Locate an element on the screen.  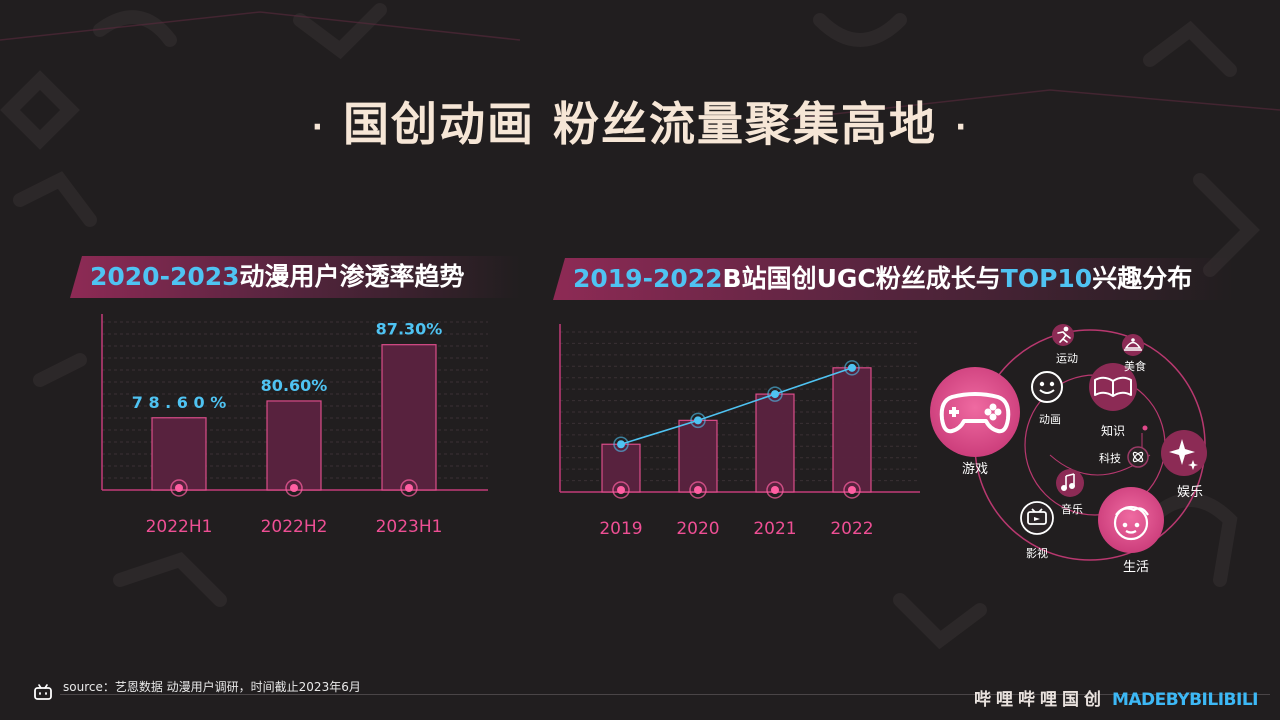
brand-en: MADEBYBILIBILI is located at coordinates (1185, 700).